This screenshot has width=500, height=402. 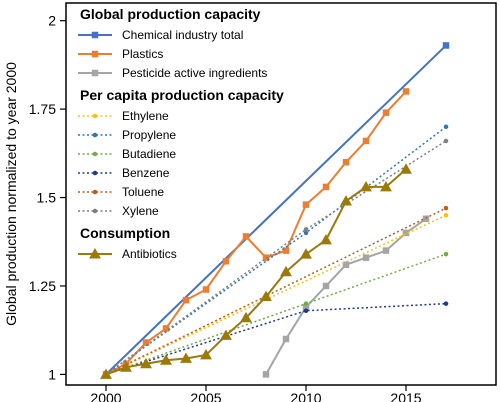 I want to click on x-tick-label: 2010, so click(x=305, y=396).